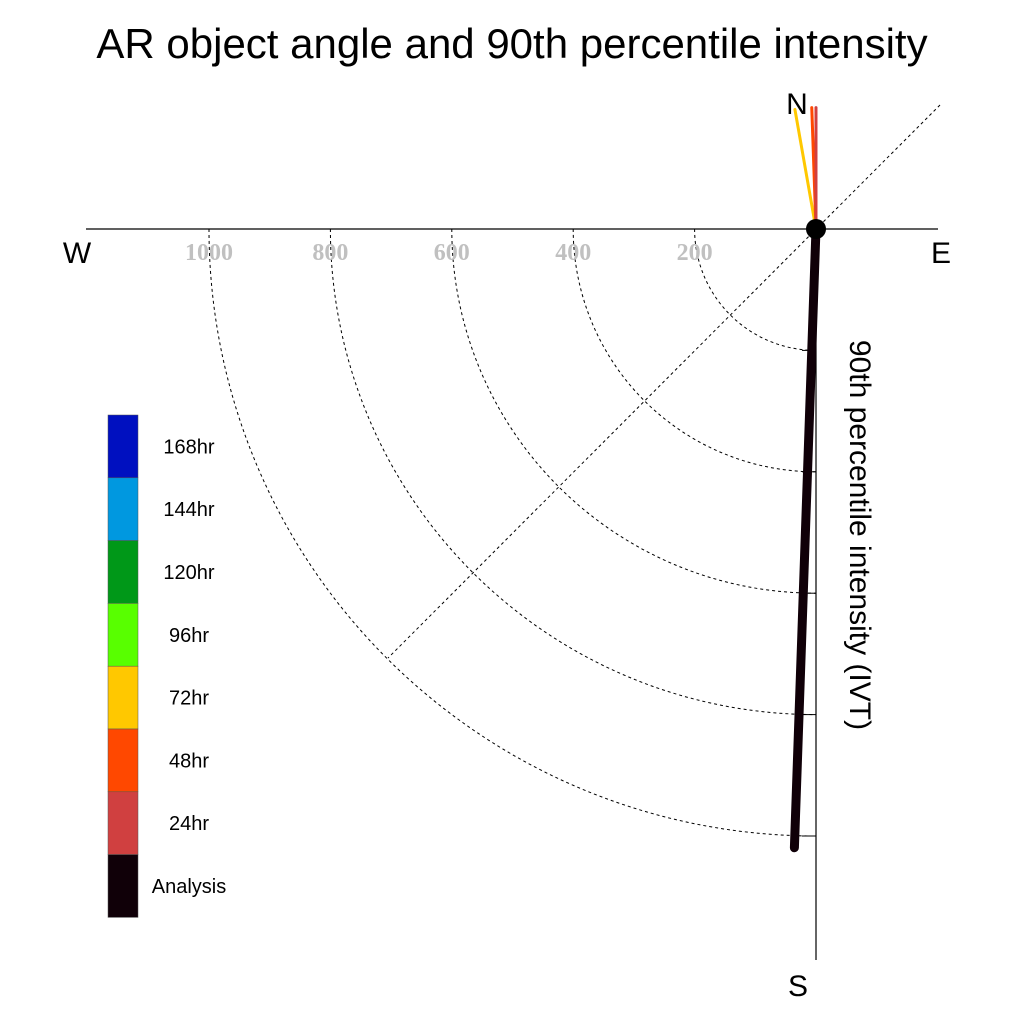  What do you see at coordinates (695, 253) in the screenshot?
I see `ring-label: 200` at bounding box center [695, 253].